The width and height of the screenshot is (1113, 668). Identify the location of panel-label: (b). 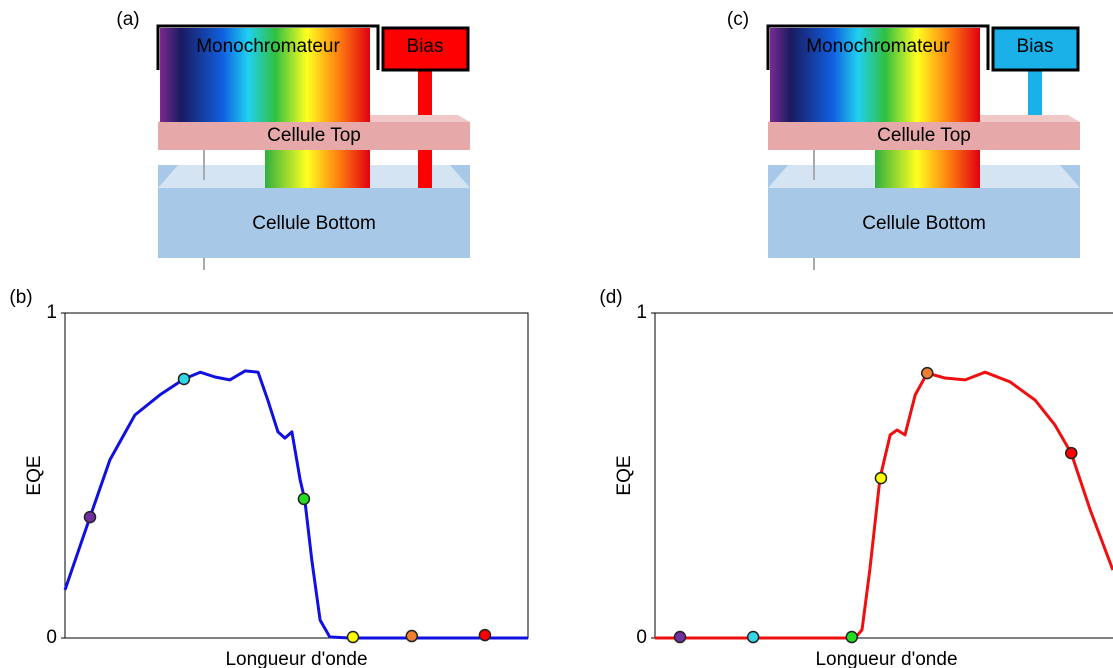
(20, 297).